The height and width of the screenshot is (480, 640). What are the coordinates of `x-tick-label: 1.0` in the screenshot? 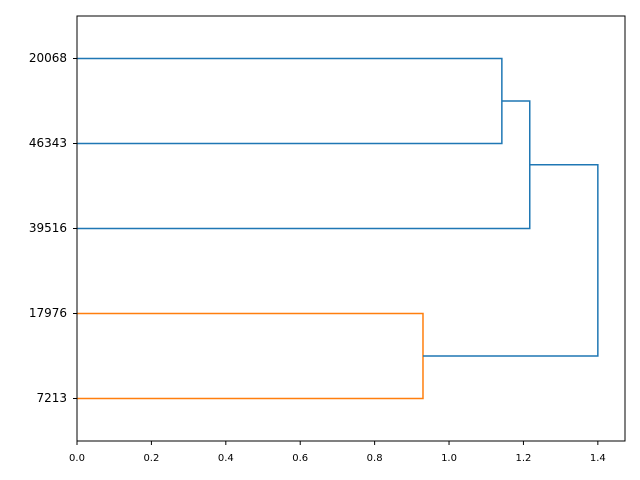 It's located at (449, 458).